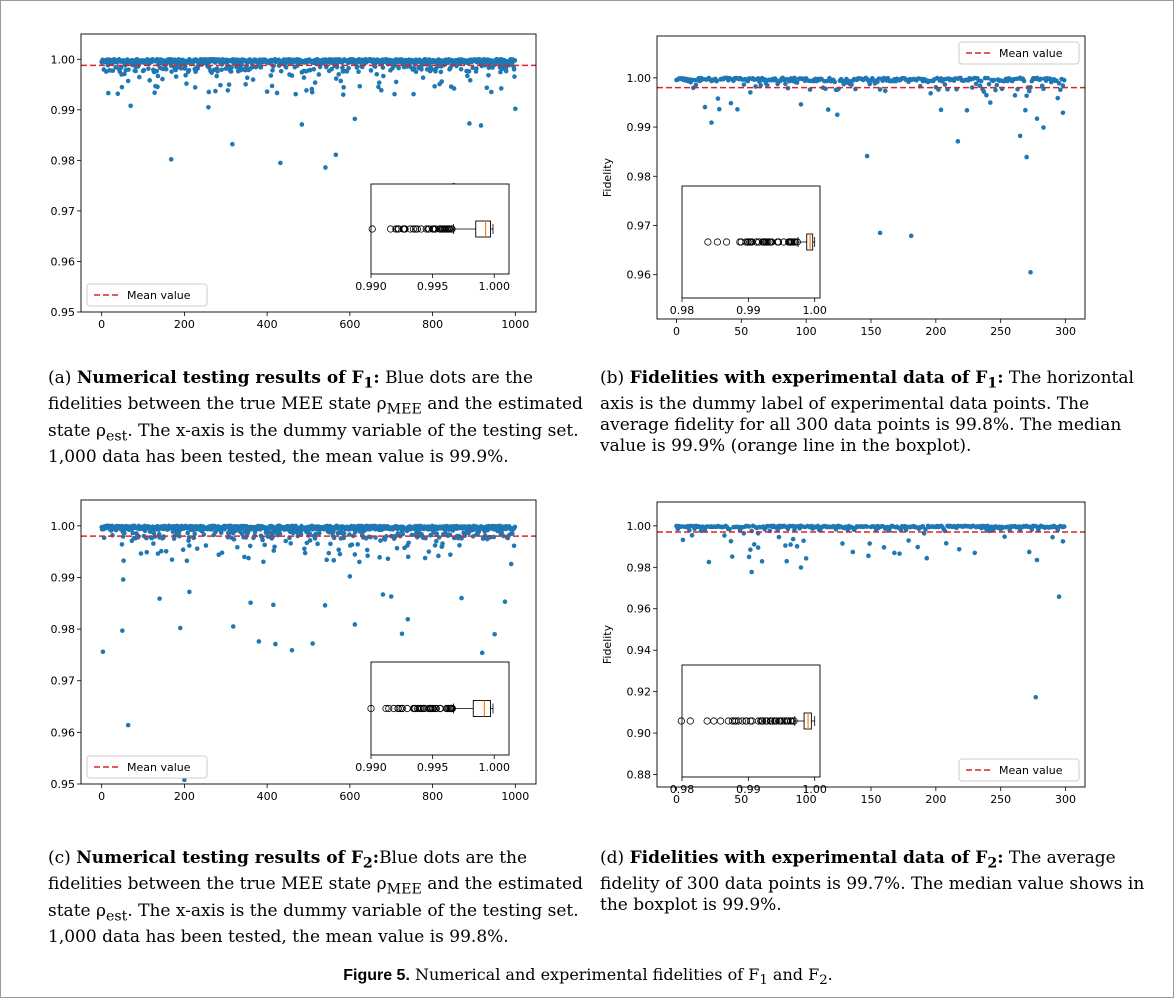 The width and height of the screenshot is (1176, 1000). I want to click on y-tick-label: 0.88, so click(639, 775).